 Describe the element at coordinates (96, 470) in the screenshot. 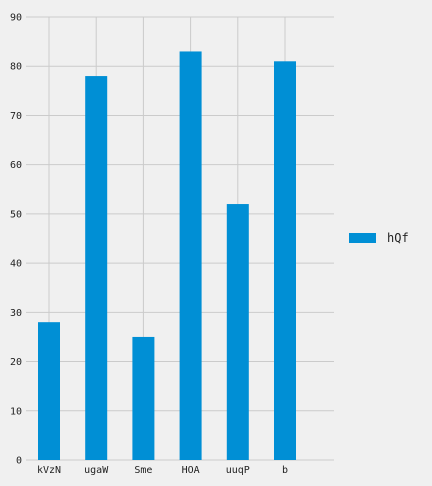

I see `x-tick-label-ugaW: ugaW` at that location.